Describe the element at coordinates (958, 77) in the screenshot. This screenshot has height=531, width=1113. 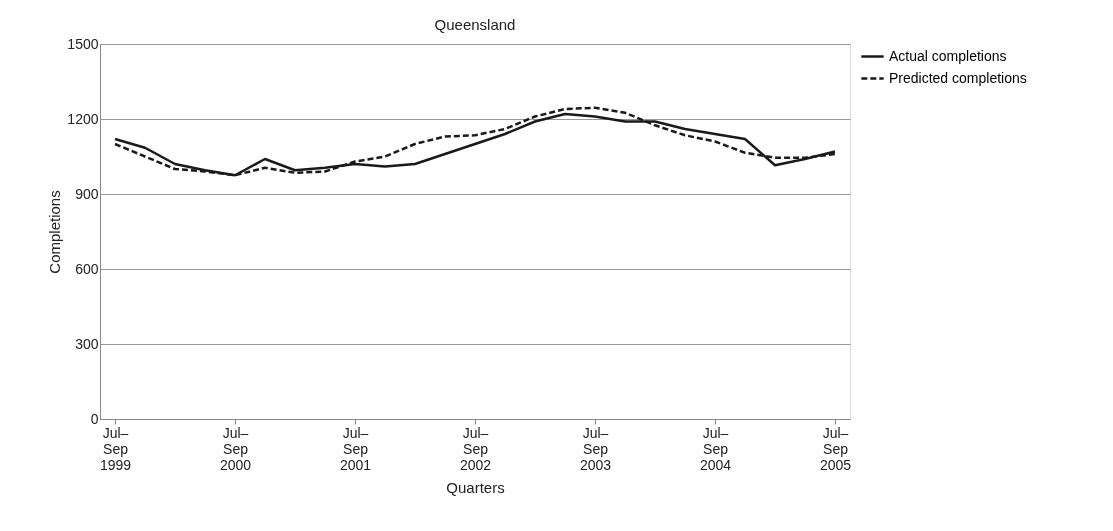
I see `legend-label: Predicted completions` at that location.